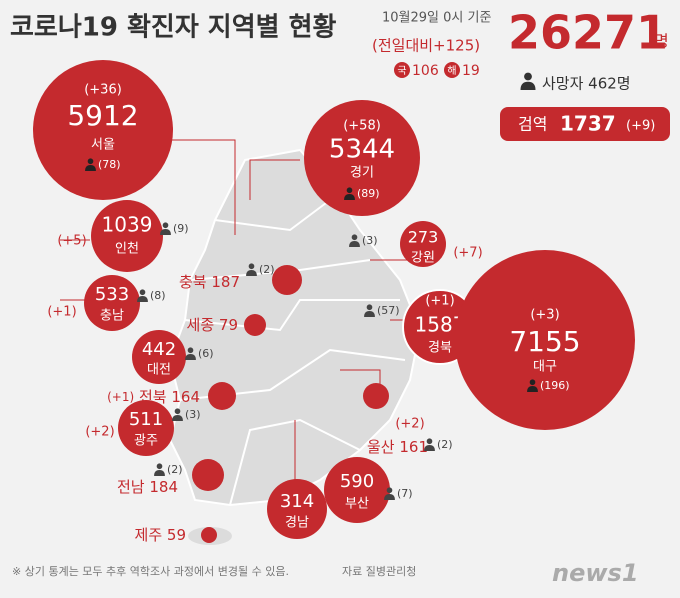 This screenshot has width=680, height=598. I want to click on region-label: 제주 59, so click(160, 535).